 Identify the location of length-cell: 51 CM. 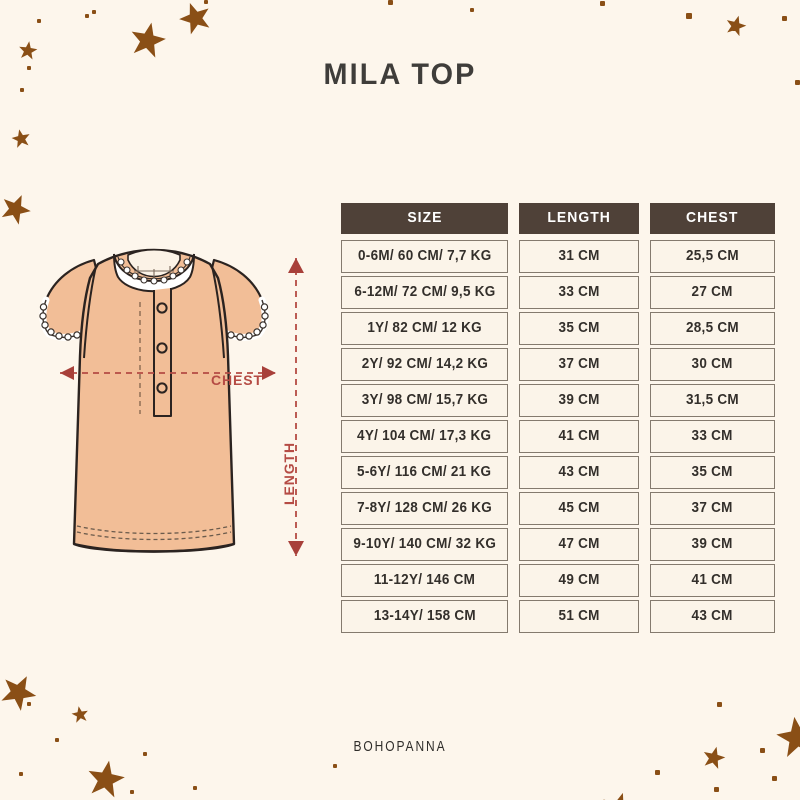
(579, 616).